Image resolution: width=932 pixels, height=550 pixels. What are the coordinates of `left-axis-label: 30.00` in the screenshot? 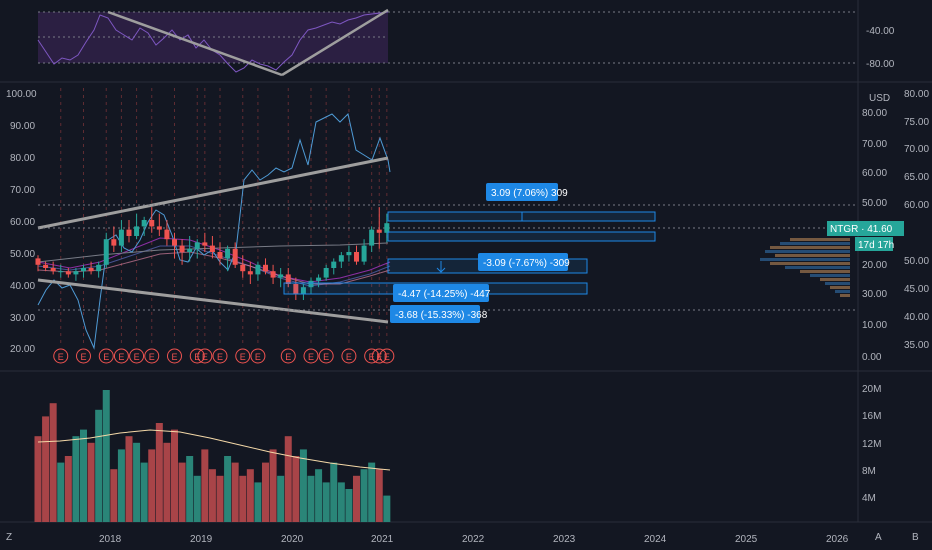 It's located at (22, 318).